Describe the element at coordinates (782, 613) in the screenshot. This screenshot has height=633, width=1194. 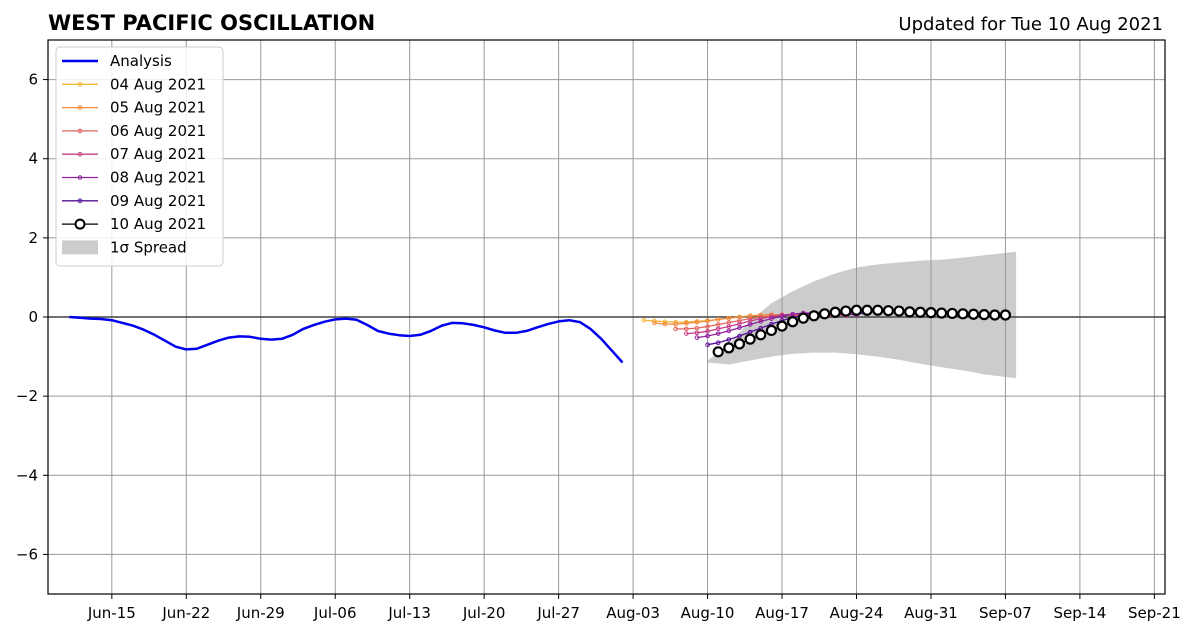
I see `x-tick-label: Aug-17` at that location.